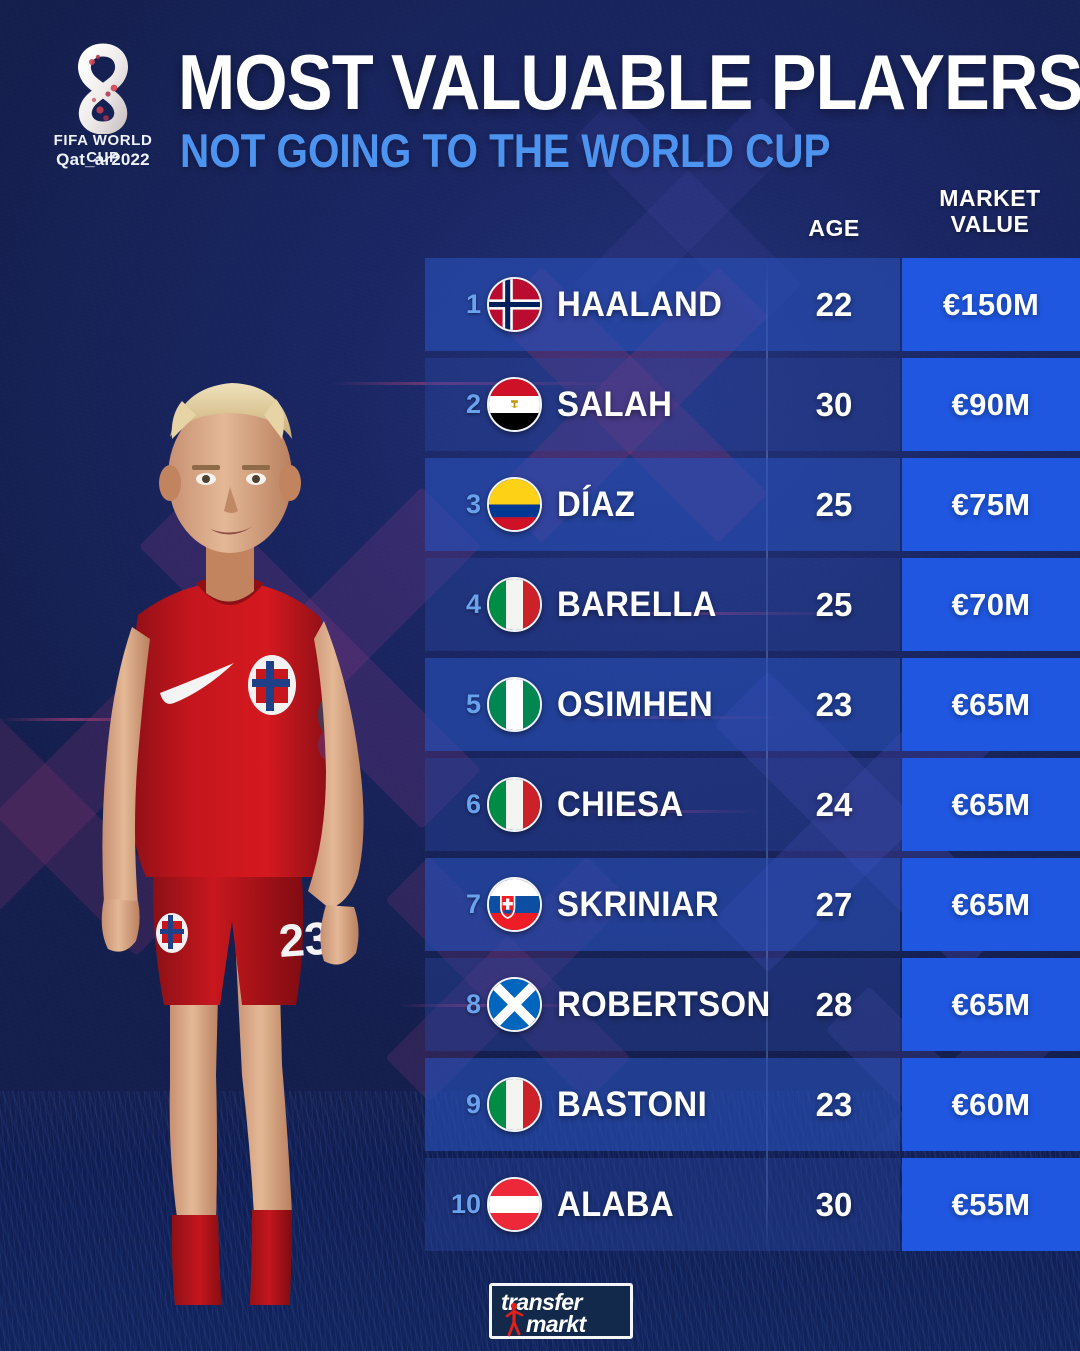 This screenshot has height=1351, width=1080. I want to click on column-header-market-value: MARKET VALUE, so click(990, 211).